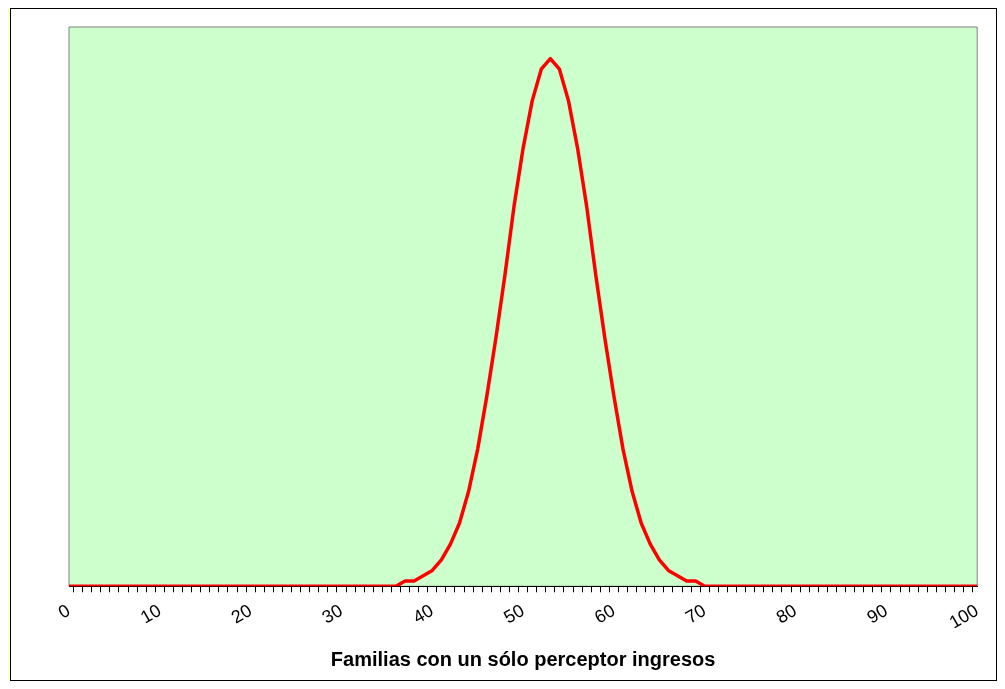 This screenshot has width=1005, height=689. Describe the element at coordinates (605, 614) in the screenshot. I see `x-tick-label: 60` at that location.